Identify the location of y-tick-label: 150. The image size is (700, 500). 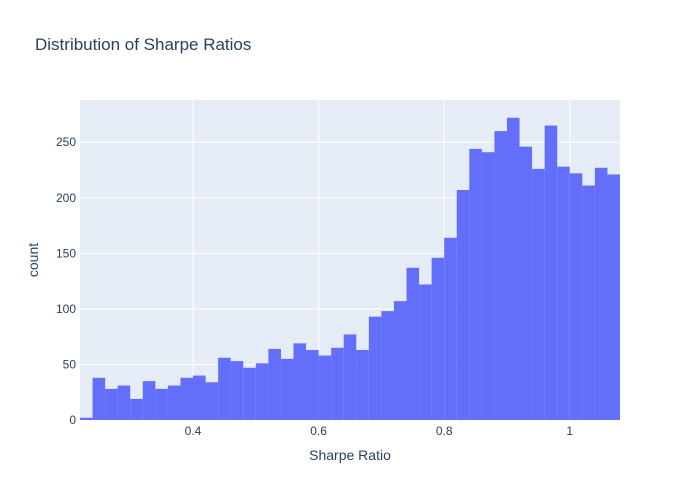
(66, 253).